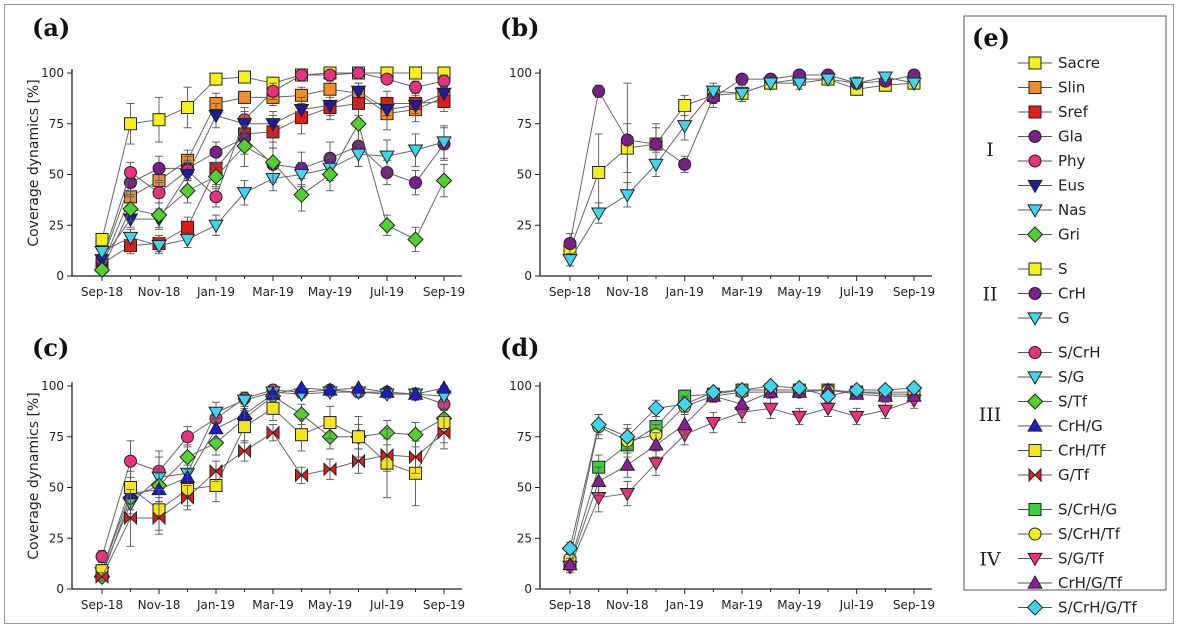  What do you see at coordinates (524, 225) in the screenshot?
I see `y-tick-label-b: 25` at bounding box center [524, 225].